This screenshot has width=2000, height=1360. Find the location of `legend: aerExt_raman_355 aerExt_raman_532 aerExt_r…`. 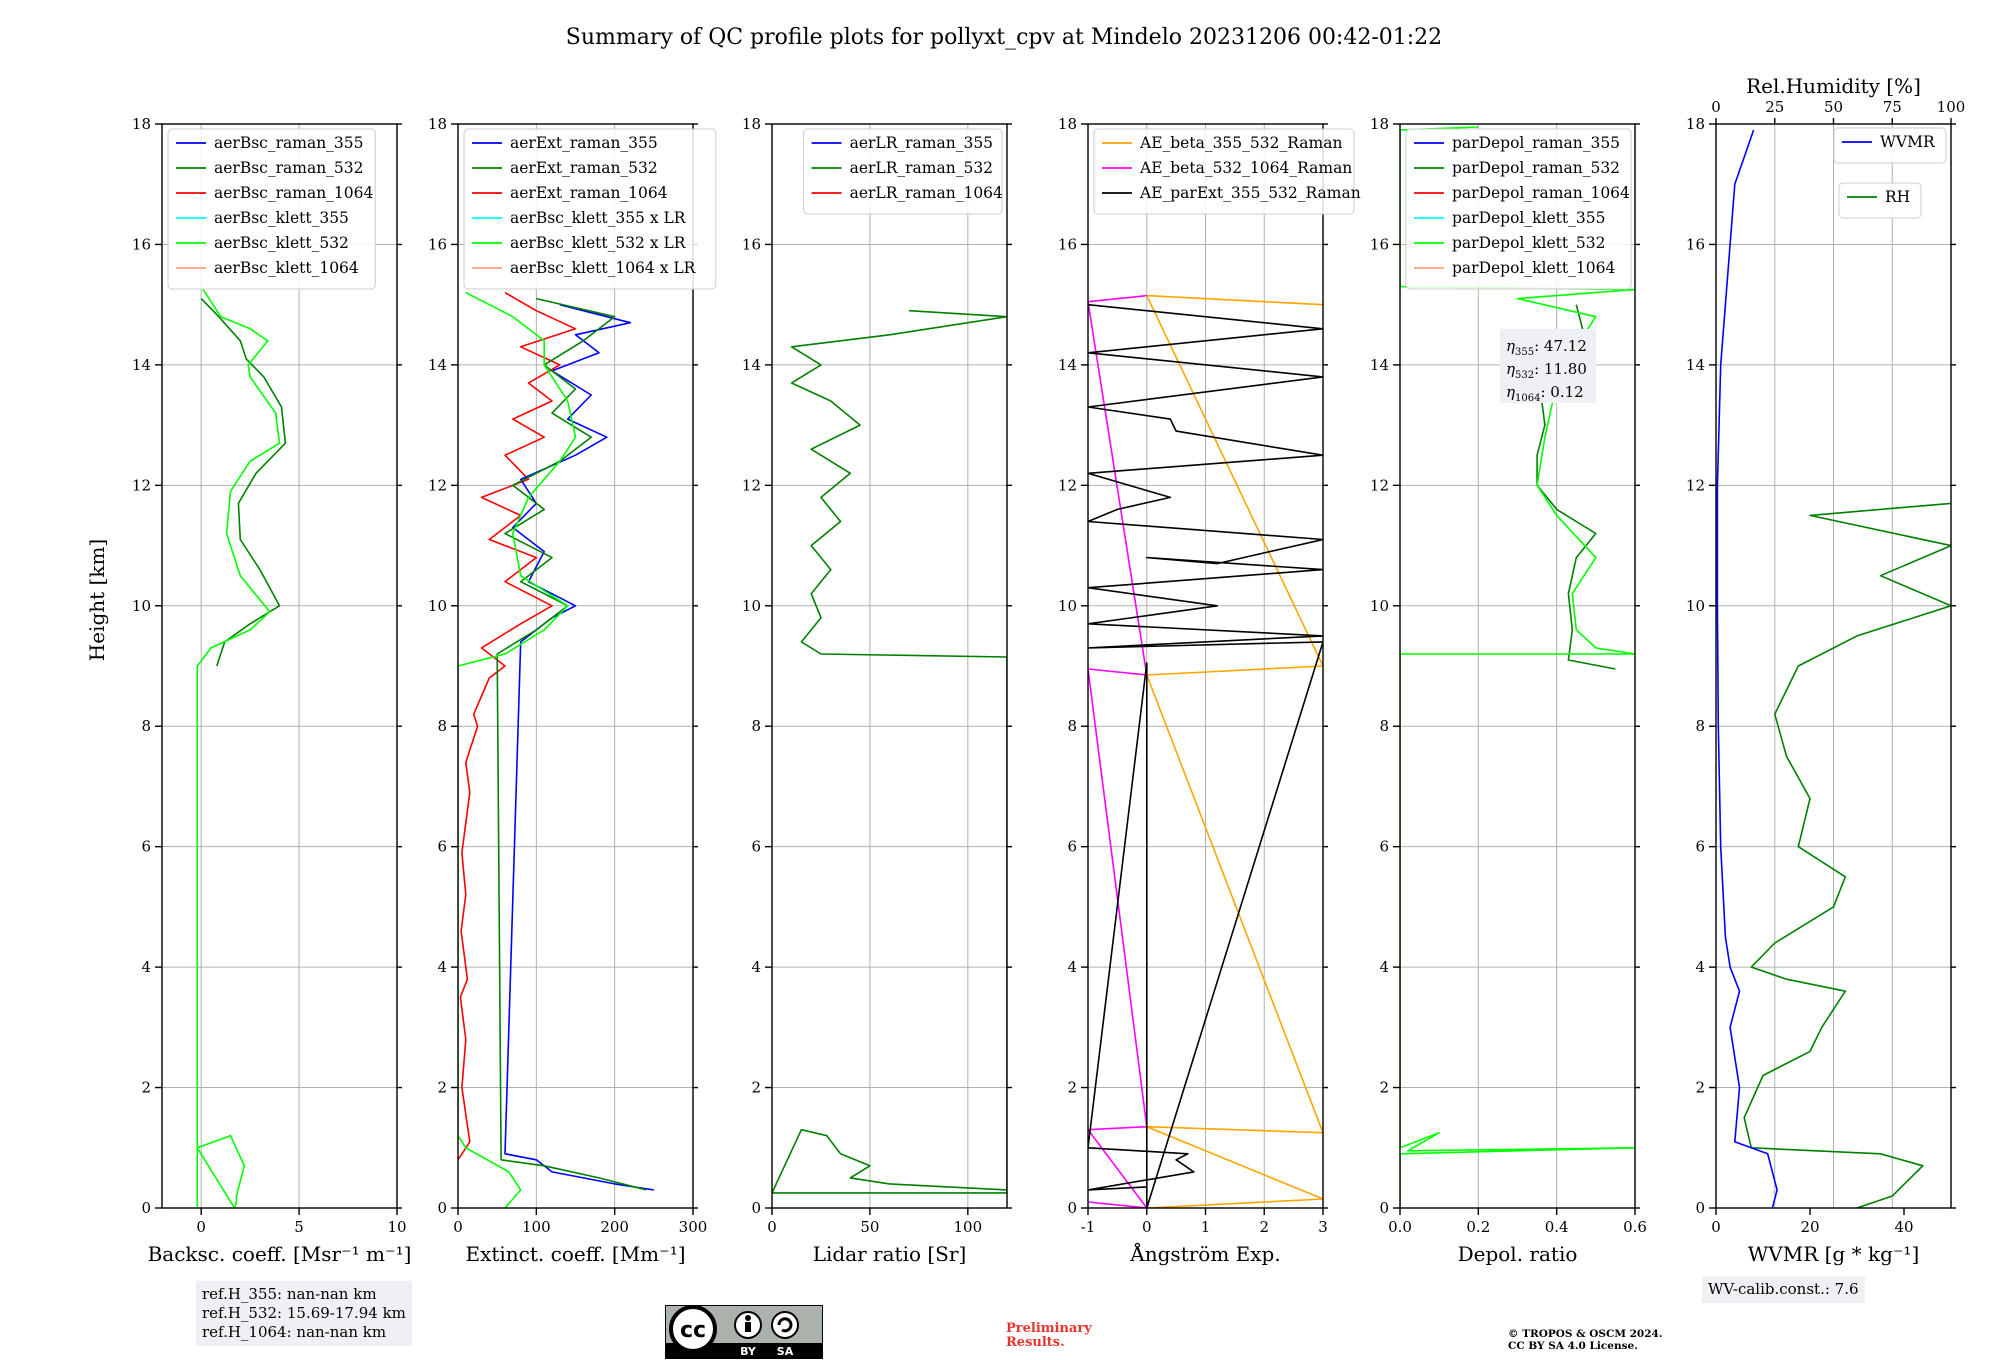

legend: aerExt_raman_355 aerExt_raman_532 aerExt_r… is located at coordinates (590, 209).